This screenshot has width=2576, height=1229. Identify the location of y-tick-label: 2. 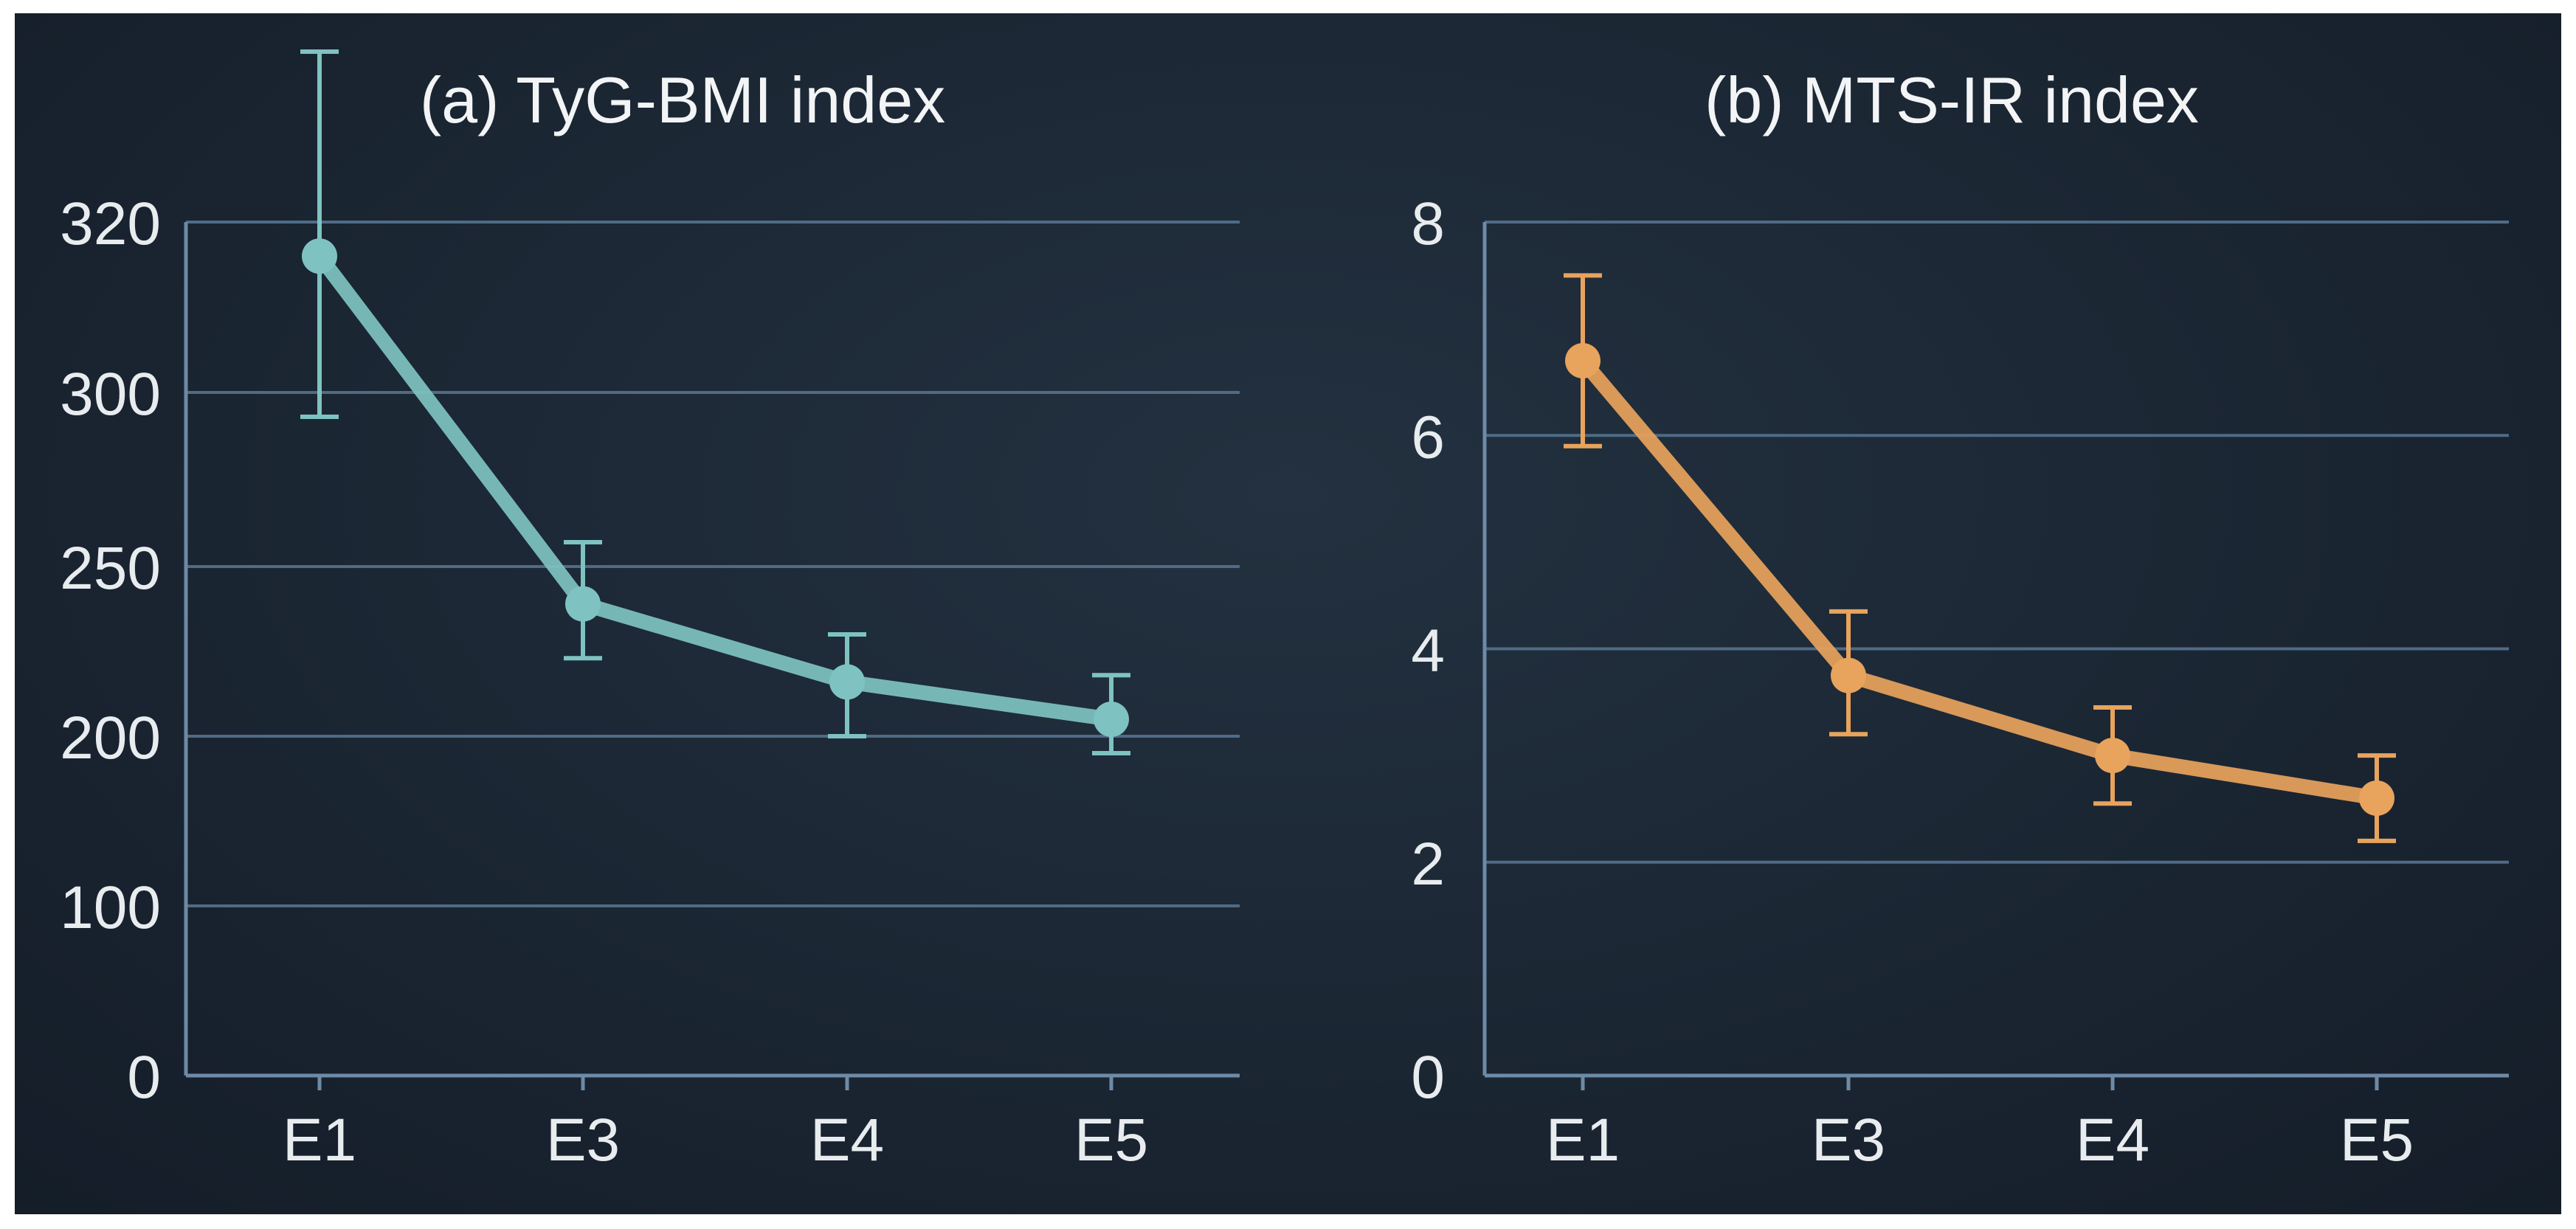
(1428, 864).